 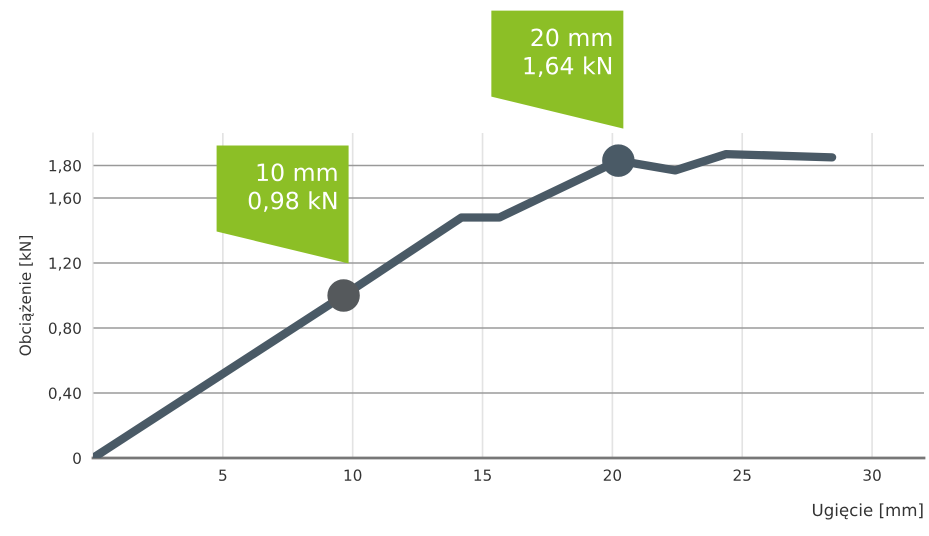 What do you see at coordinates (613, 475) in the screenshot?
I see `x-tick-label: 20` at bounding box center [613, 475].